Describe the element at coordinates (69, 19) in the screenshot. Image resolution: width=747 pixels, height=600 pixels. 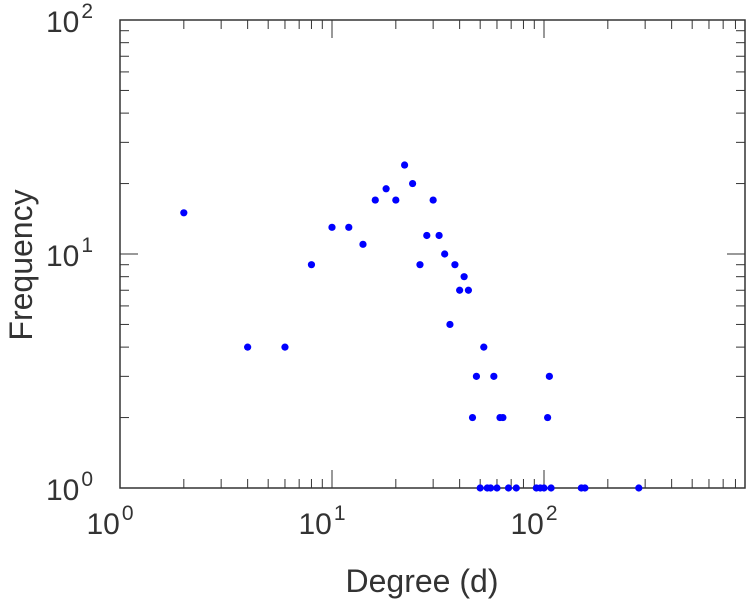
I see `y-tick-label: 10²` at that location.